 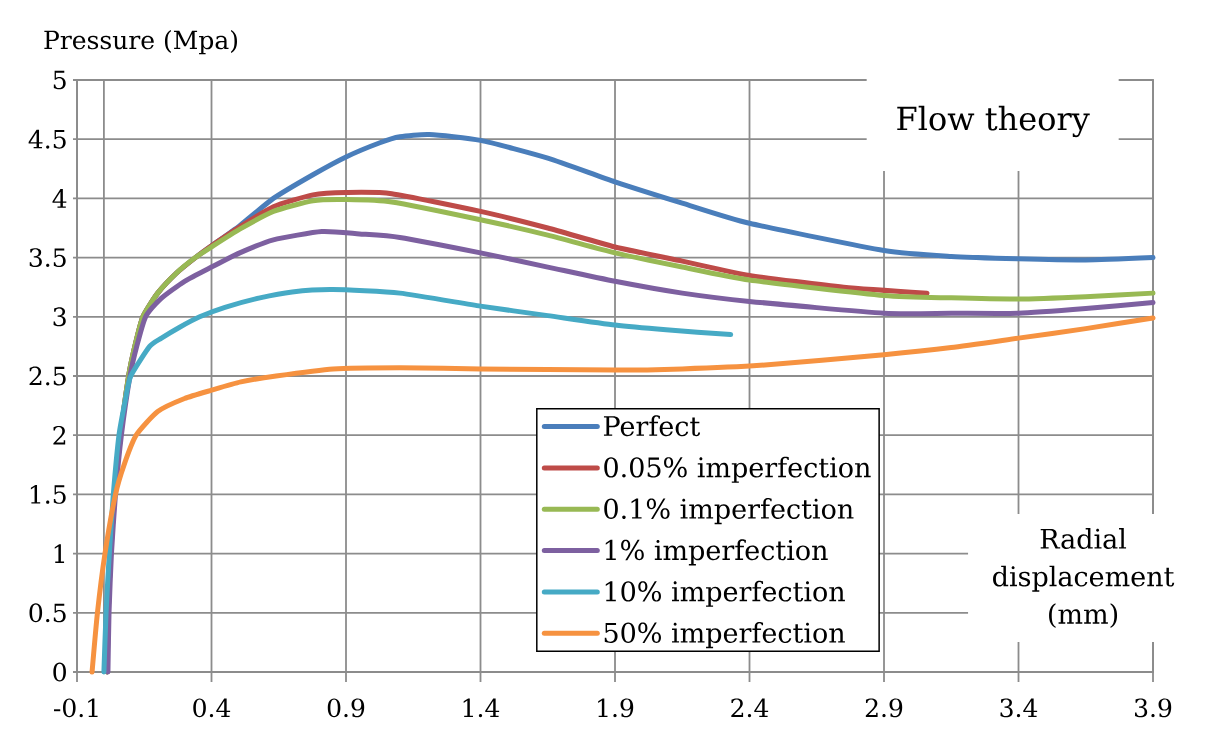 I want to click on y-tick-label: 1.5, so click(x=48, y=494).